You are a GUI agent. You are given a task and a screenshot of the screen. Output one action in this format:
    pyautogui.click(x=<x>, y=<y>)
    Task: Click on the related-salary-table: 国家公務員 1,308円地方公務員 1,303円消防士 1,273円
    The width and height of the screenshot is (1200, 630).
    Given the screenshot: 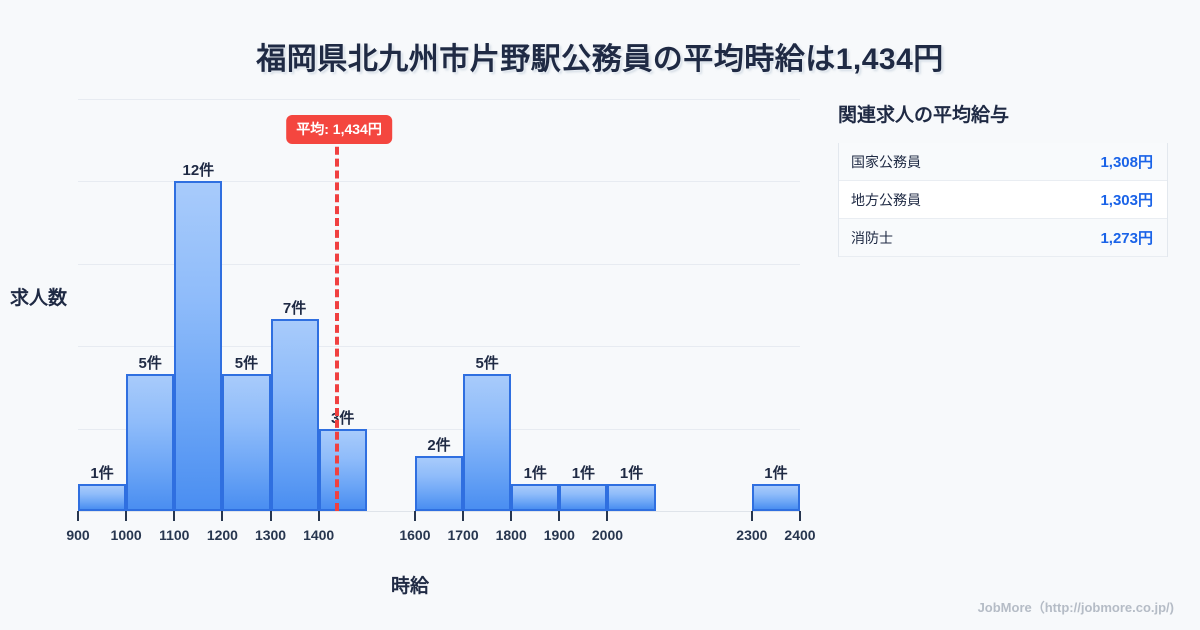 What is the action you would take?
    pyautogui.click(x=1003, y=200)
    